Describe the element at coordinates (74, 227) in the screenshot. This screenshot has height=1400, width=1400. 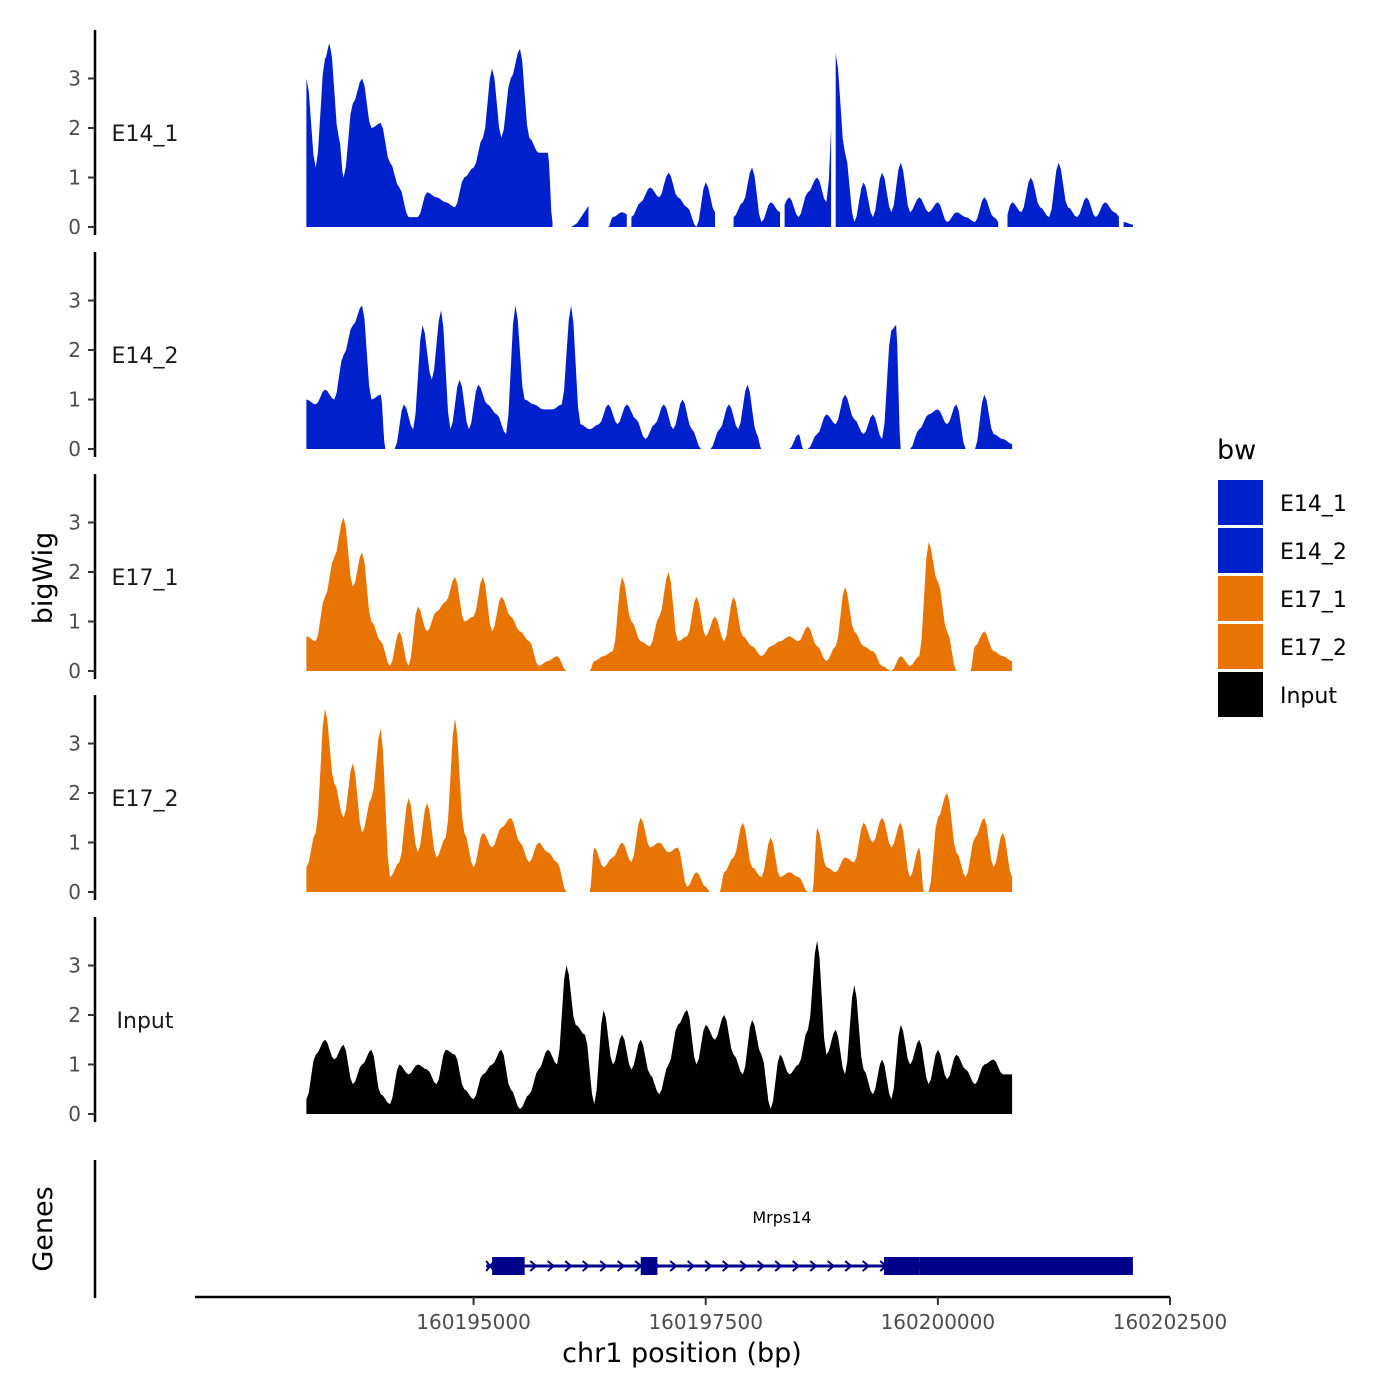
I see `y-tick-label-E14_1-0: 0` at that location.